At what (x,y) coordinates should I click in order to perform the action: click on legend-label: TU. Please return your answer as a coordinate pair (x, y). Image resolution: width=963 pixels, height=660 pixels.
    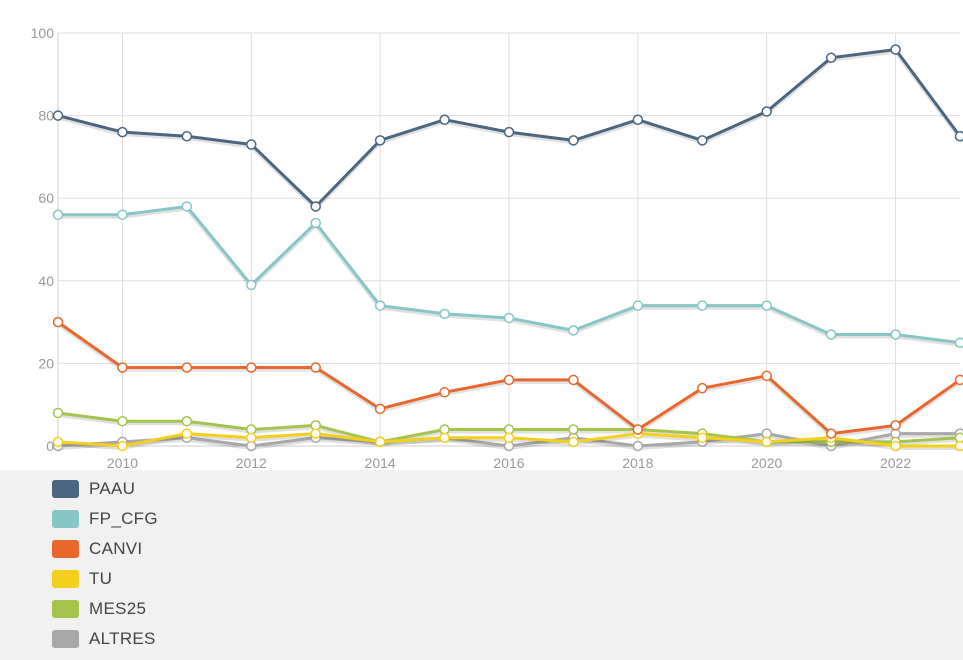
    Looking at the image, I should click on (101, 578).